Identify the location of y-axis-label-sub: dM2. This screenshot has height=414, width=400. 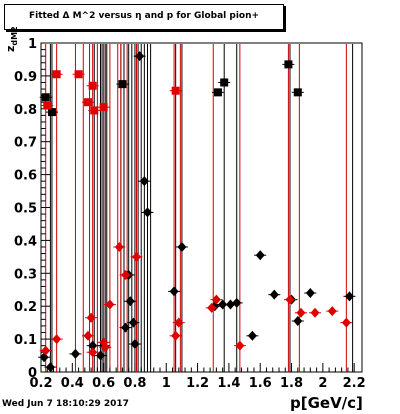
(15, 36).